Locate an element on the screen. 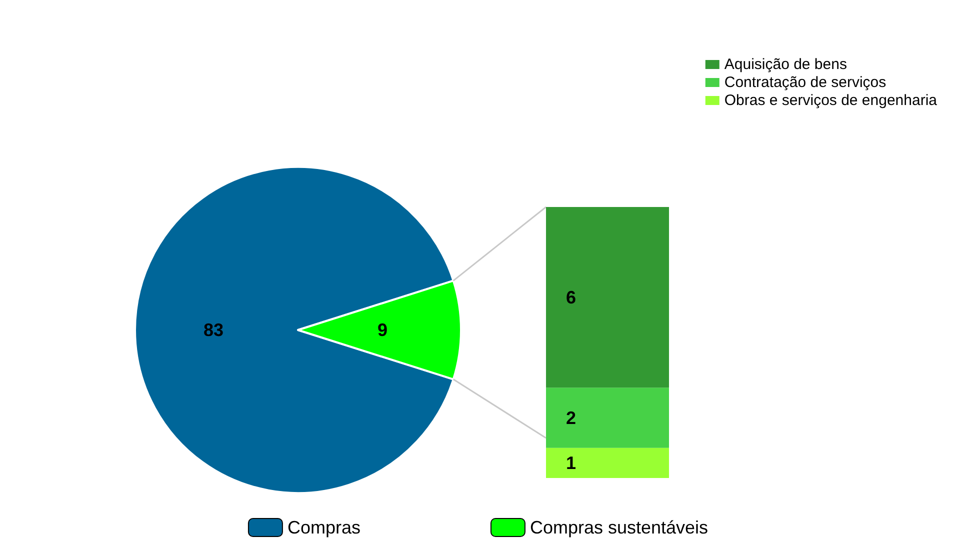 This screenshot has width=956, height=556. legend-label: Compras sustentáveis is located at coordinates (619, 528).